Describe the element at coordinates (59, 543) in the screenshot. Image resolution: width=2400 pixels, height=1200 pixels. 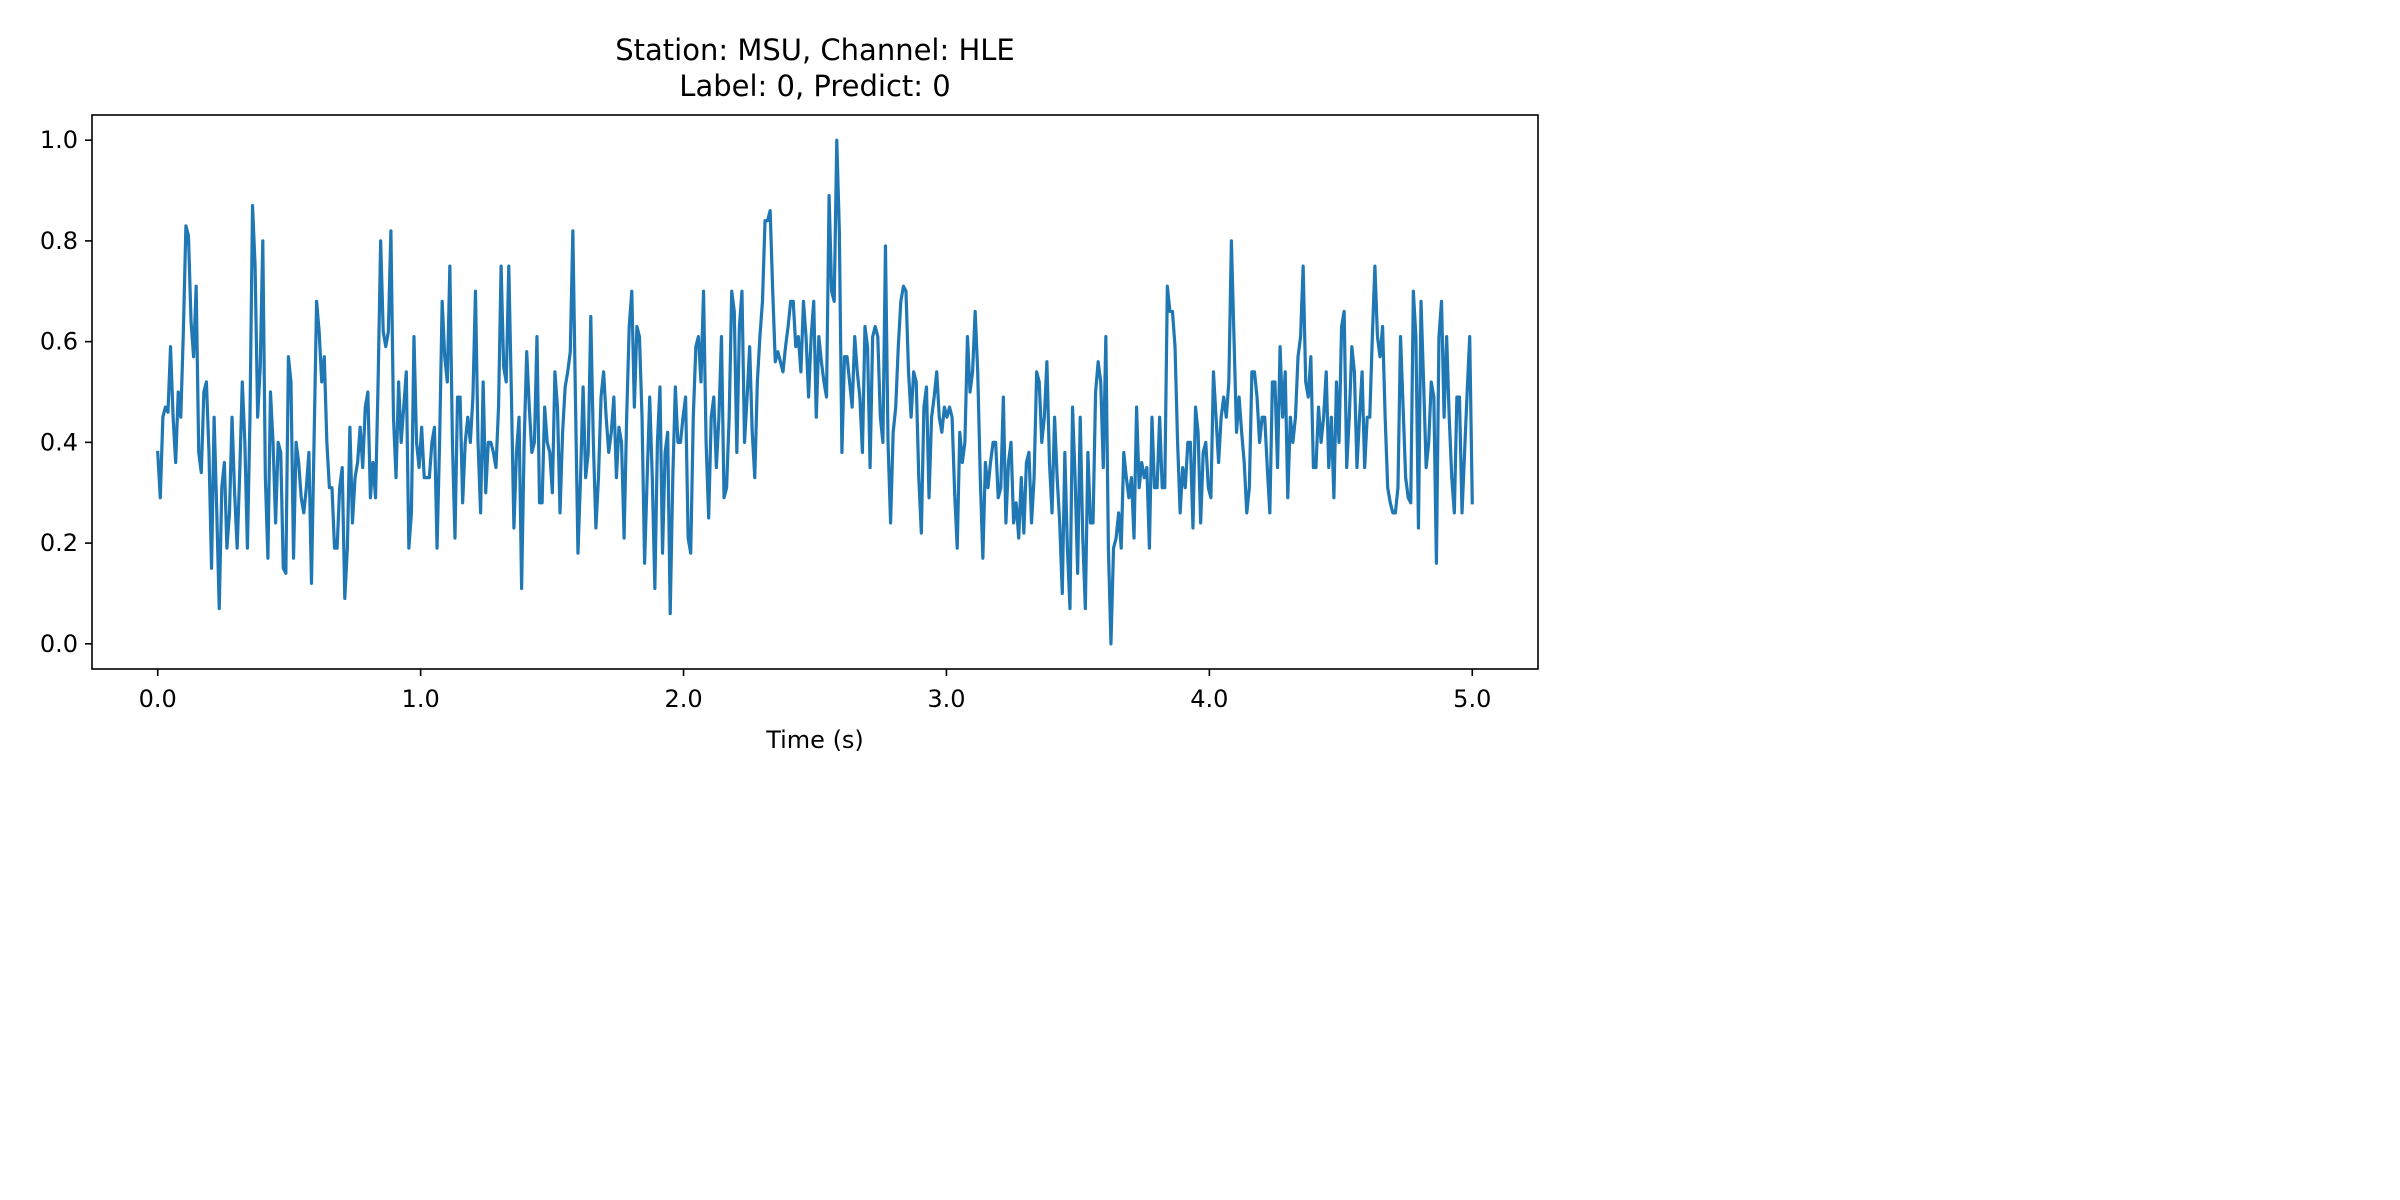
I see `y-tick-label: 0.2` at that location.